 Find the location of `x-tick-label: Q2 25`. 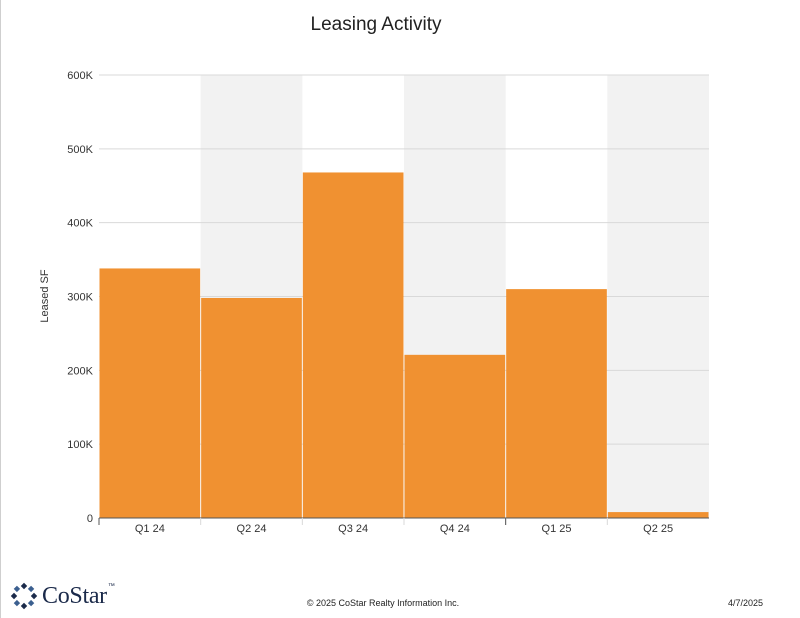

x-tick-label: Q2 25 is located at coordinates (658, 529).